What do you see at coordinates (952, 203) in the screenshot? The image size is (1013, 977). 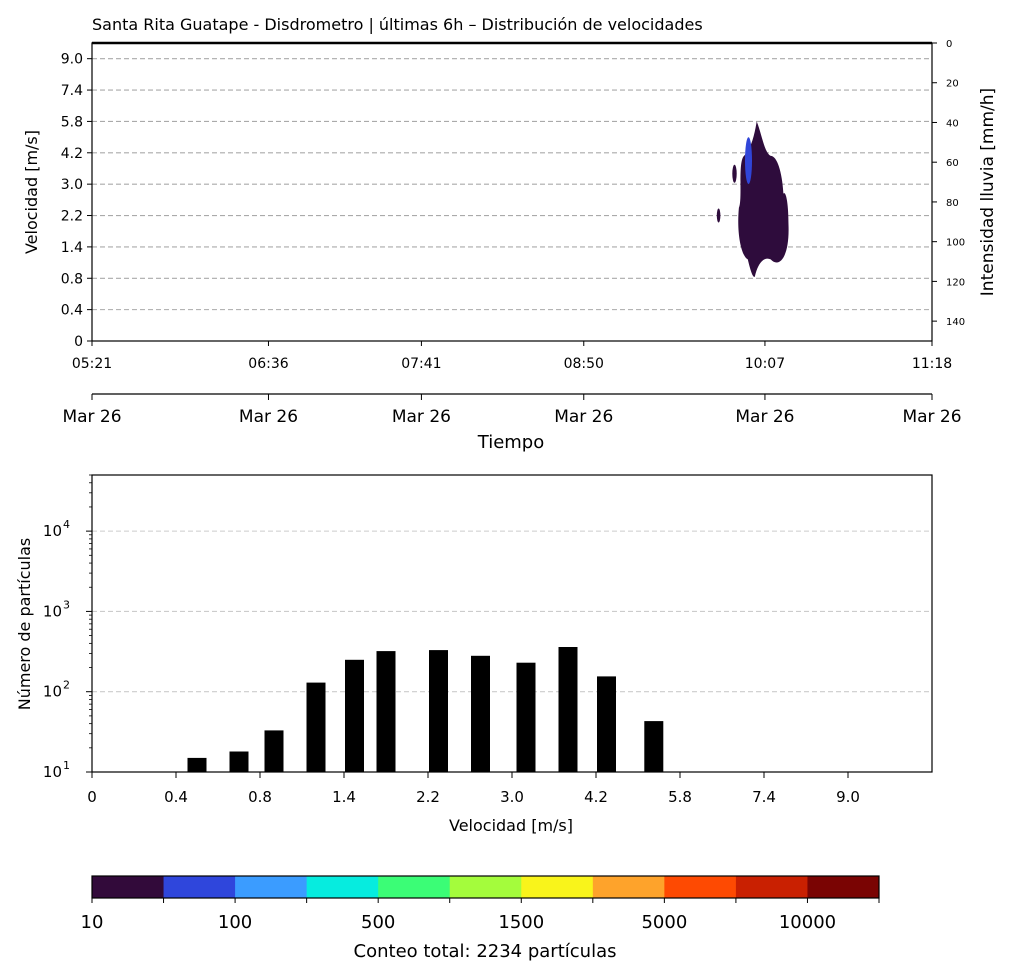 I see `y2-tick-label: 80` at bounding box center [952, 203].